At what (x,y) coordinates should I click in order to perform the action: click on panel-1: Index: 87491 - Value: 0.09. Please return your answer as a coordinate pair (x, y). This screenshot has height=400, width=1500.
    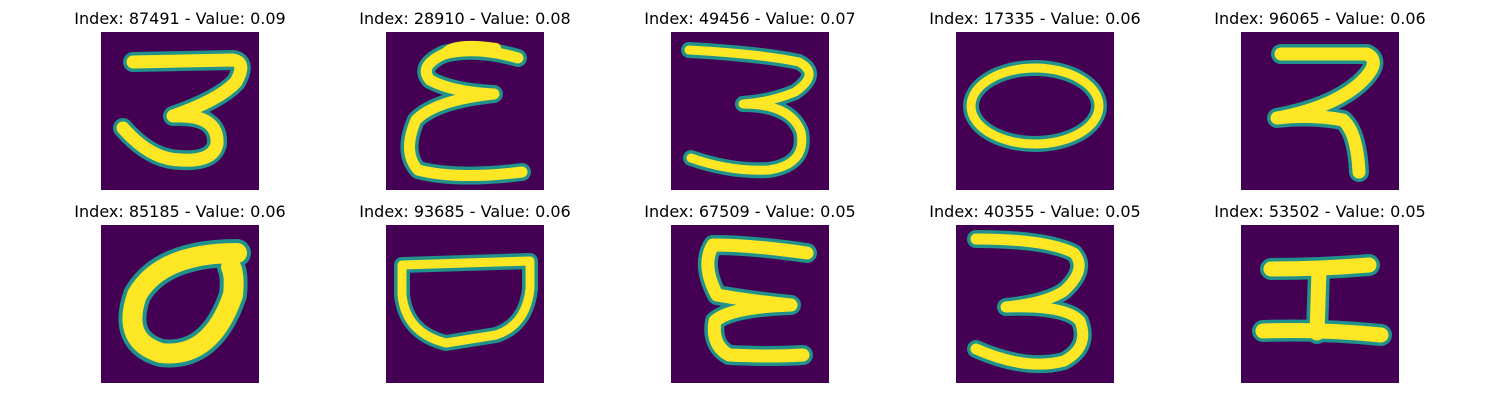
    Looking at the image, I should click on (180, 100).